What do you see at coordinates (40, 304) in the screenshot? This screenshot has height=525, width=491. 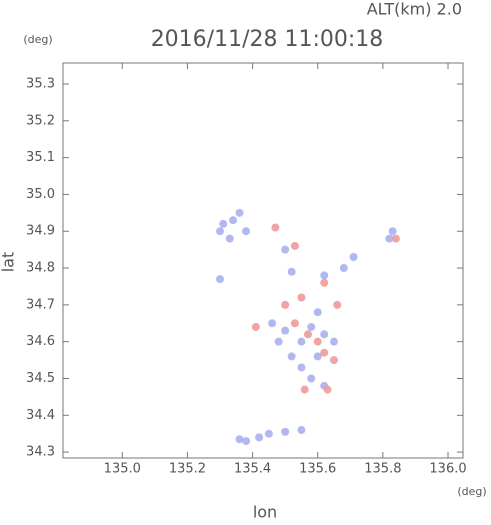 I see `y-tick-label: 34.7` at bounding box center [40, 304].